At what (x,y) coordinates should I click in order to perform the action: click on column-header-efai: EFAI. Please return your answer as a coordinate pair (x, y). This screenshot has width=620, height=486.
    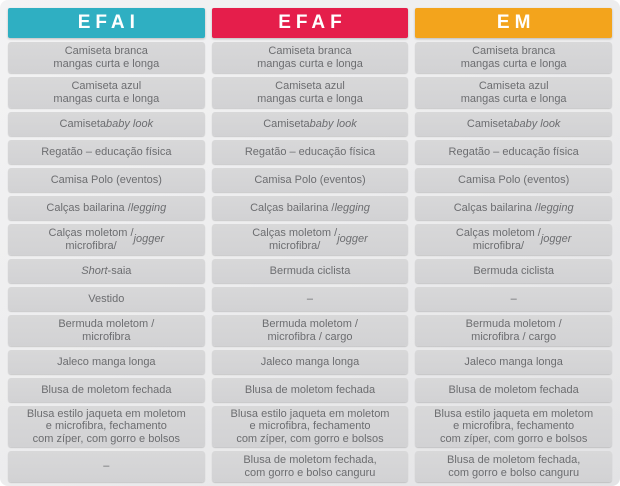
    Looking at the image, I should click on (106, 23).